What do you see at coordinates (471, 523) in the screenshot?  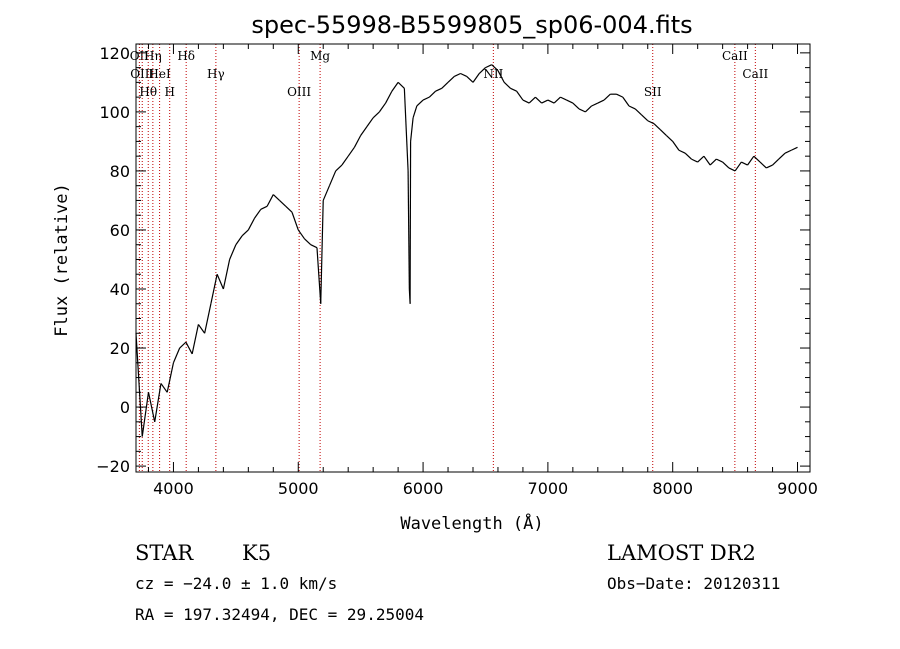 I see `x-axis-label: Wavelength (Å)` at bounding box center [471, 523].